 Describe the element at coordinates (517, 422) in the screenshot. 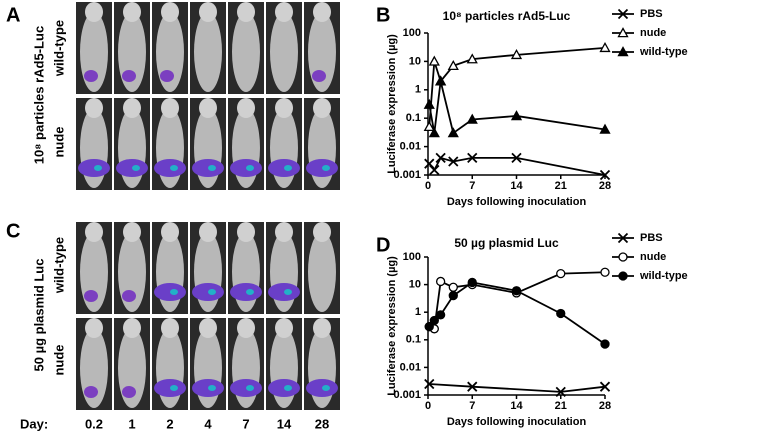

I see `x-axis-label: Days following inoculation` at that location.